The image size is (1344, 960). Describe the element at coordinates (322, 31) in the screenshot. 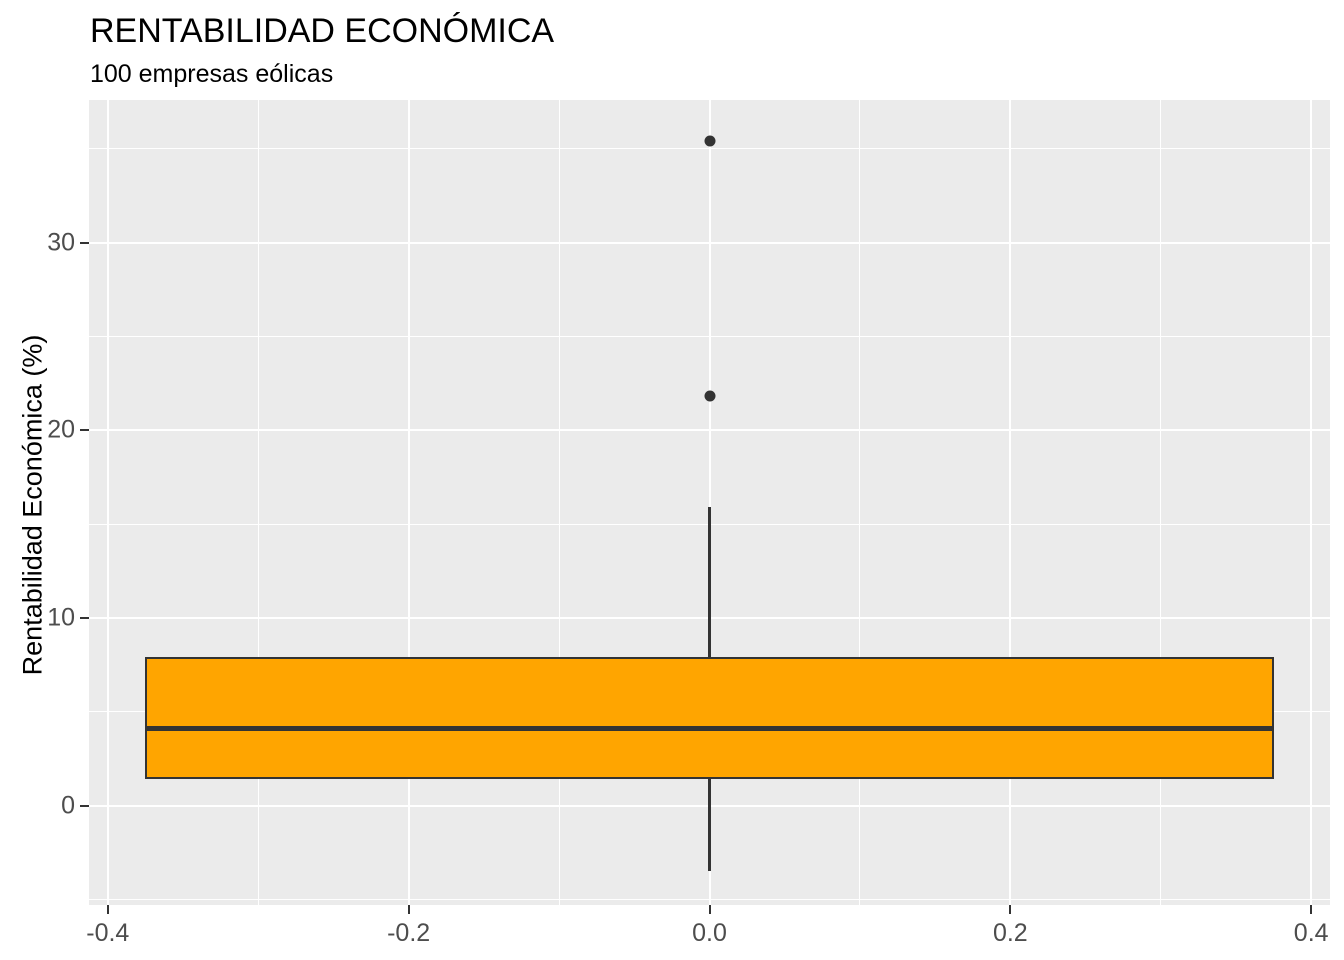

I see `chart-title: RENTABILIDAD ECONÓMICA` at that location.